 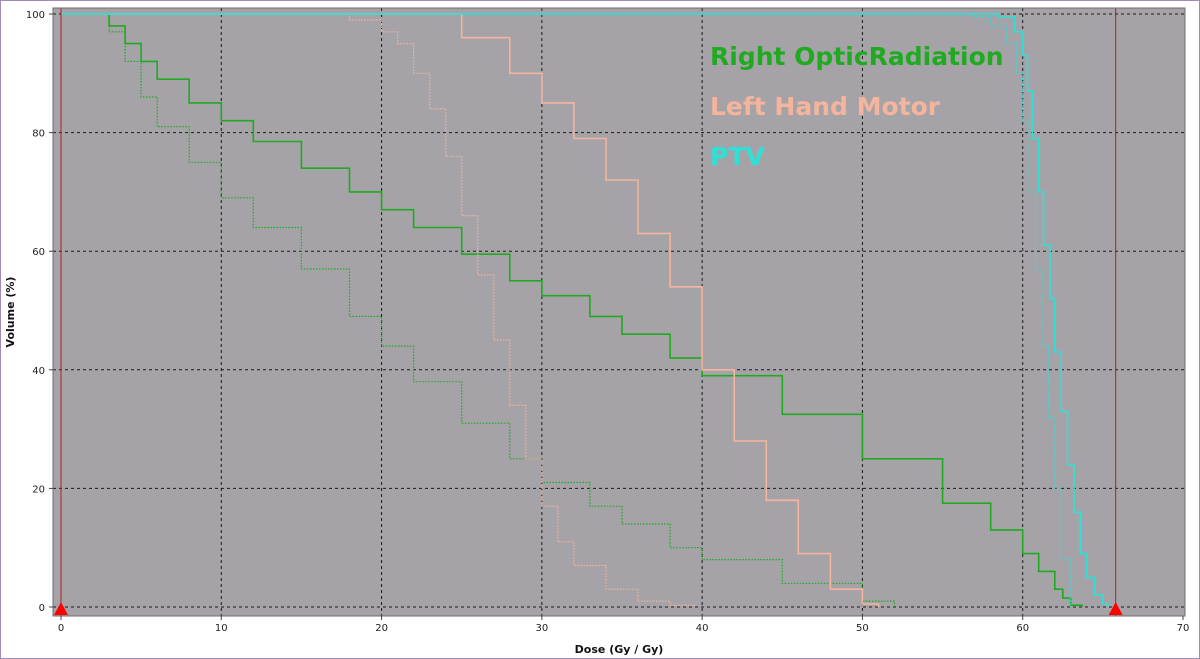 I want to click on x-tick-label: 50, so click(x=862, y=628).